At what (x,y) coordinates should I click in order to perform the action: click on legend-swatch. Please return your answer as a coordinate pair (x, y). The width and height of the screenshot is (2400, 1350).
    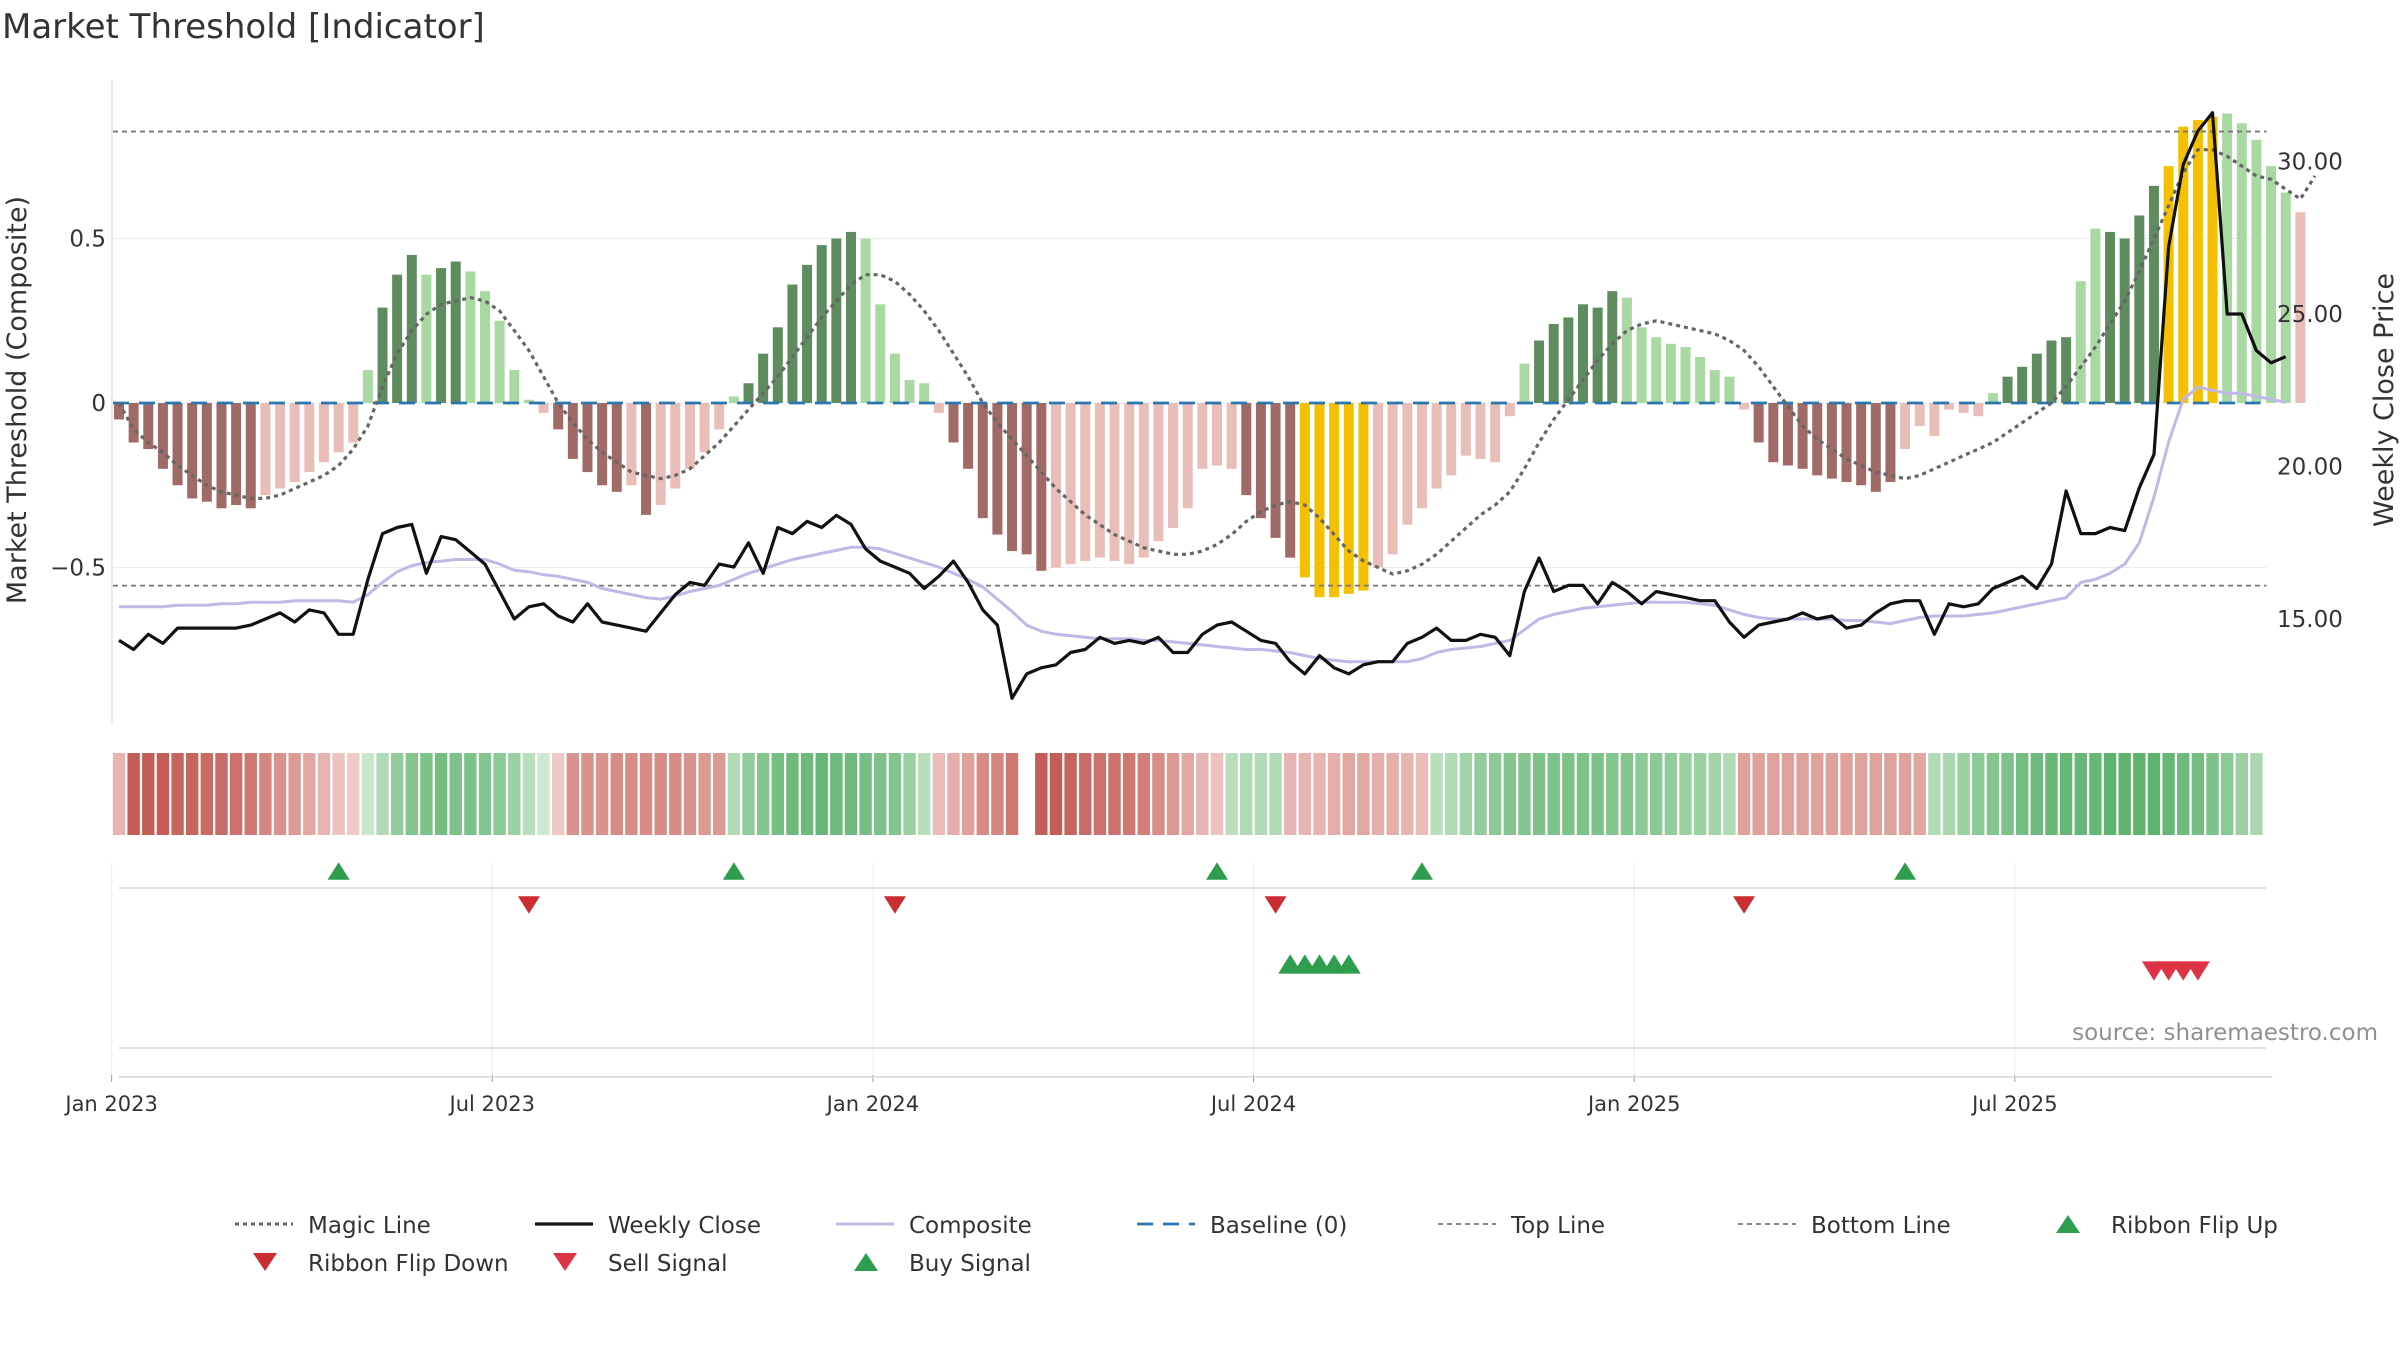
    Looking at the image, I should click on (565, 1262).